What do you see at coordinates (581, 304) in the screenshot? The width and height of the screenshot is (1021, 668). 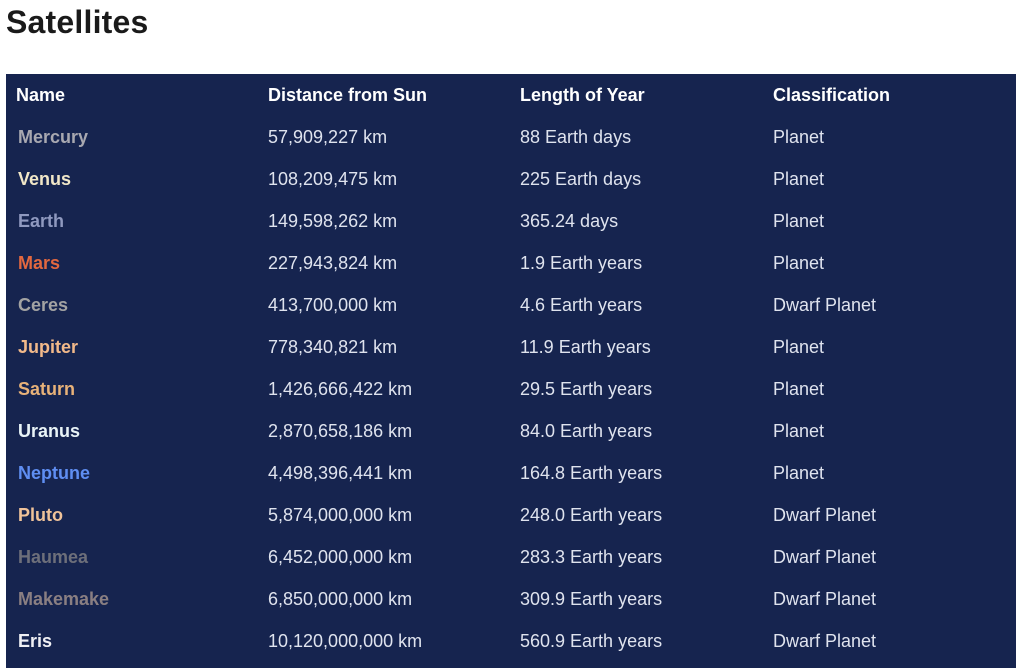 I see `cell-year-length: 4.6 Earth years` at bounding box center [581, 304].